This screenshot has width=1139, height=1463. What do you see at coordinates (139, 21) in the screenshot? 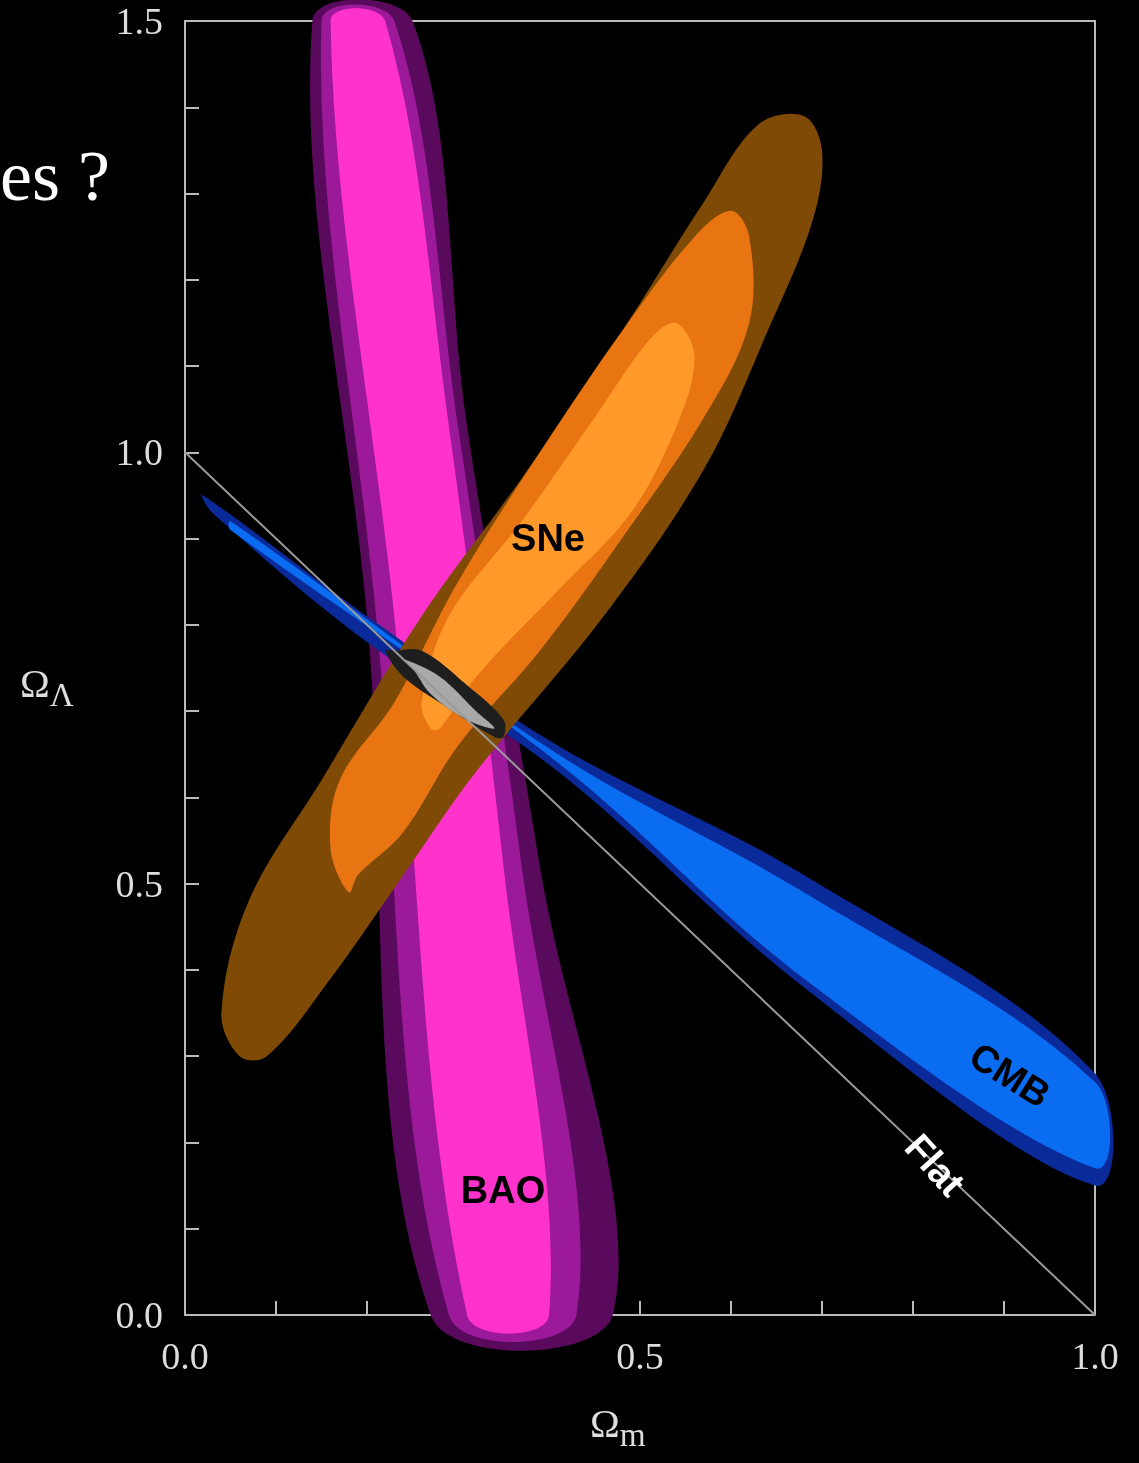
I see `y-tick-label: 1.5` at bounding box center [139, 21].